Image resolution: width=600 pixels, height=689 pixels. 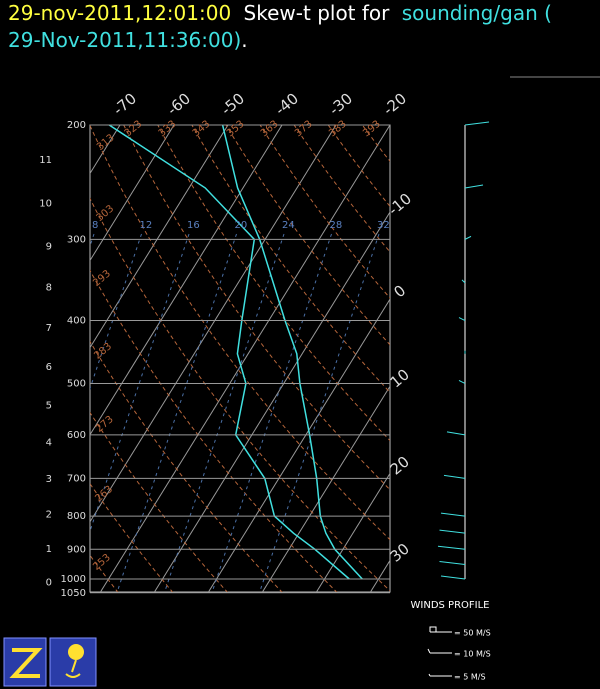 I want to click on subtitle-time: 29-Nov-2011,11:36:00), so click(x=124, y=40).